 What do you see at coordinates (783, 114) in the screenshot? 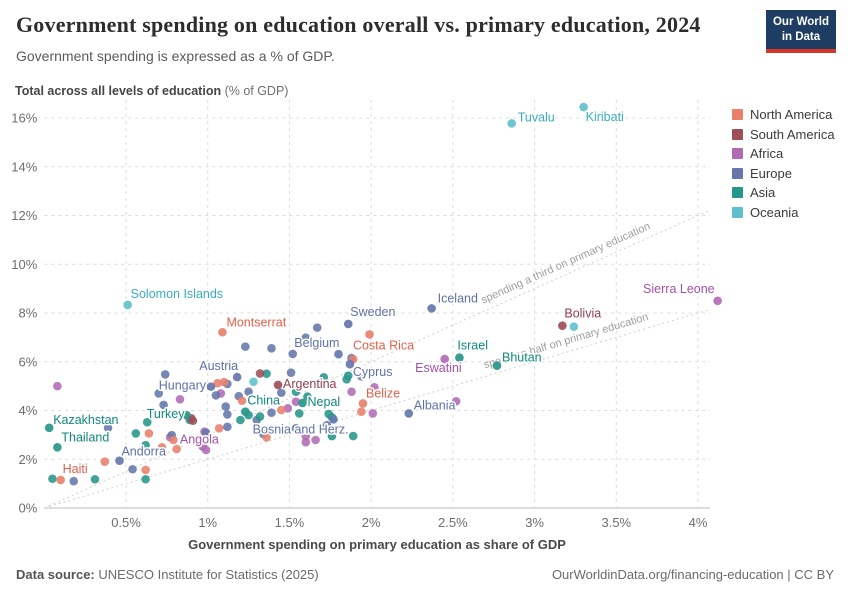
I see `legend-item-north-america: North America` at bounding box center [783, 114].